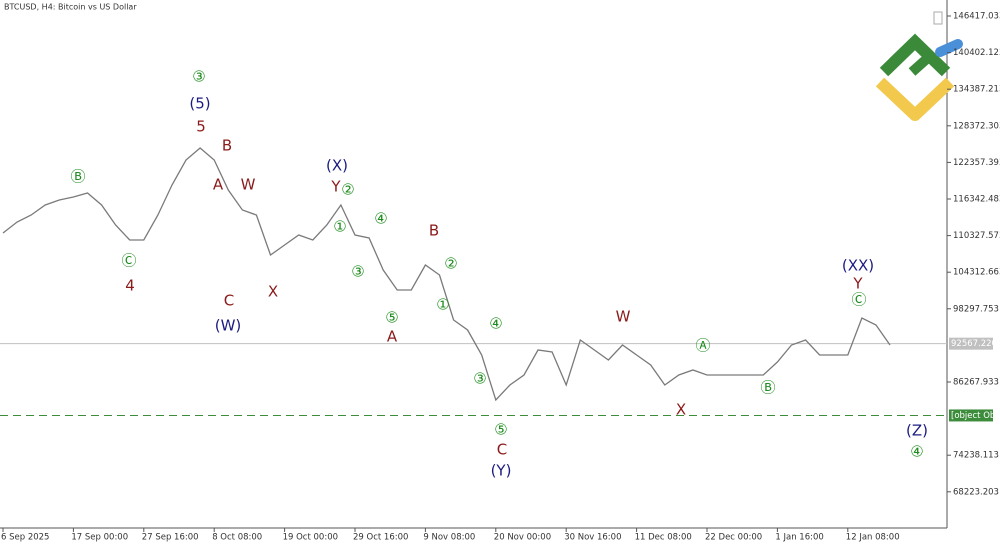  Describe the element at coordinates (228, 326) in the screenshot. I see `wave-label: (W)` at that location.